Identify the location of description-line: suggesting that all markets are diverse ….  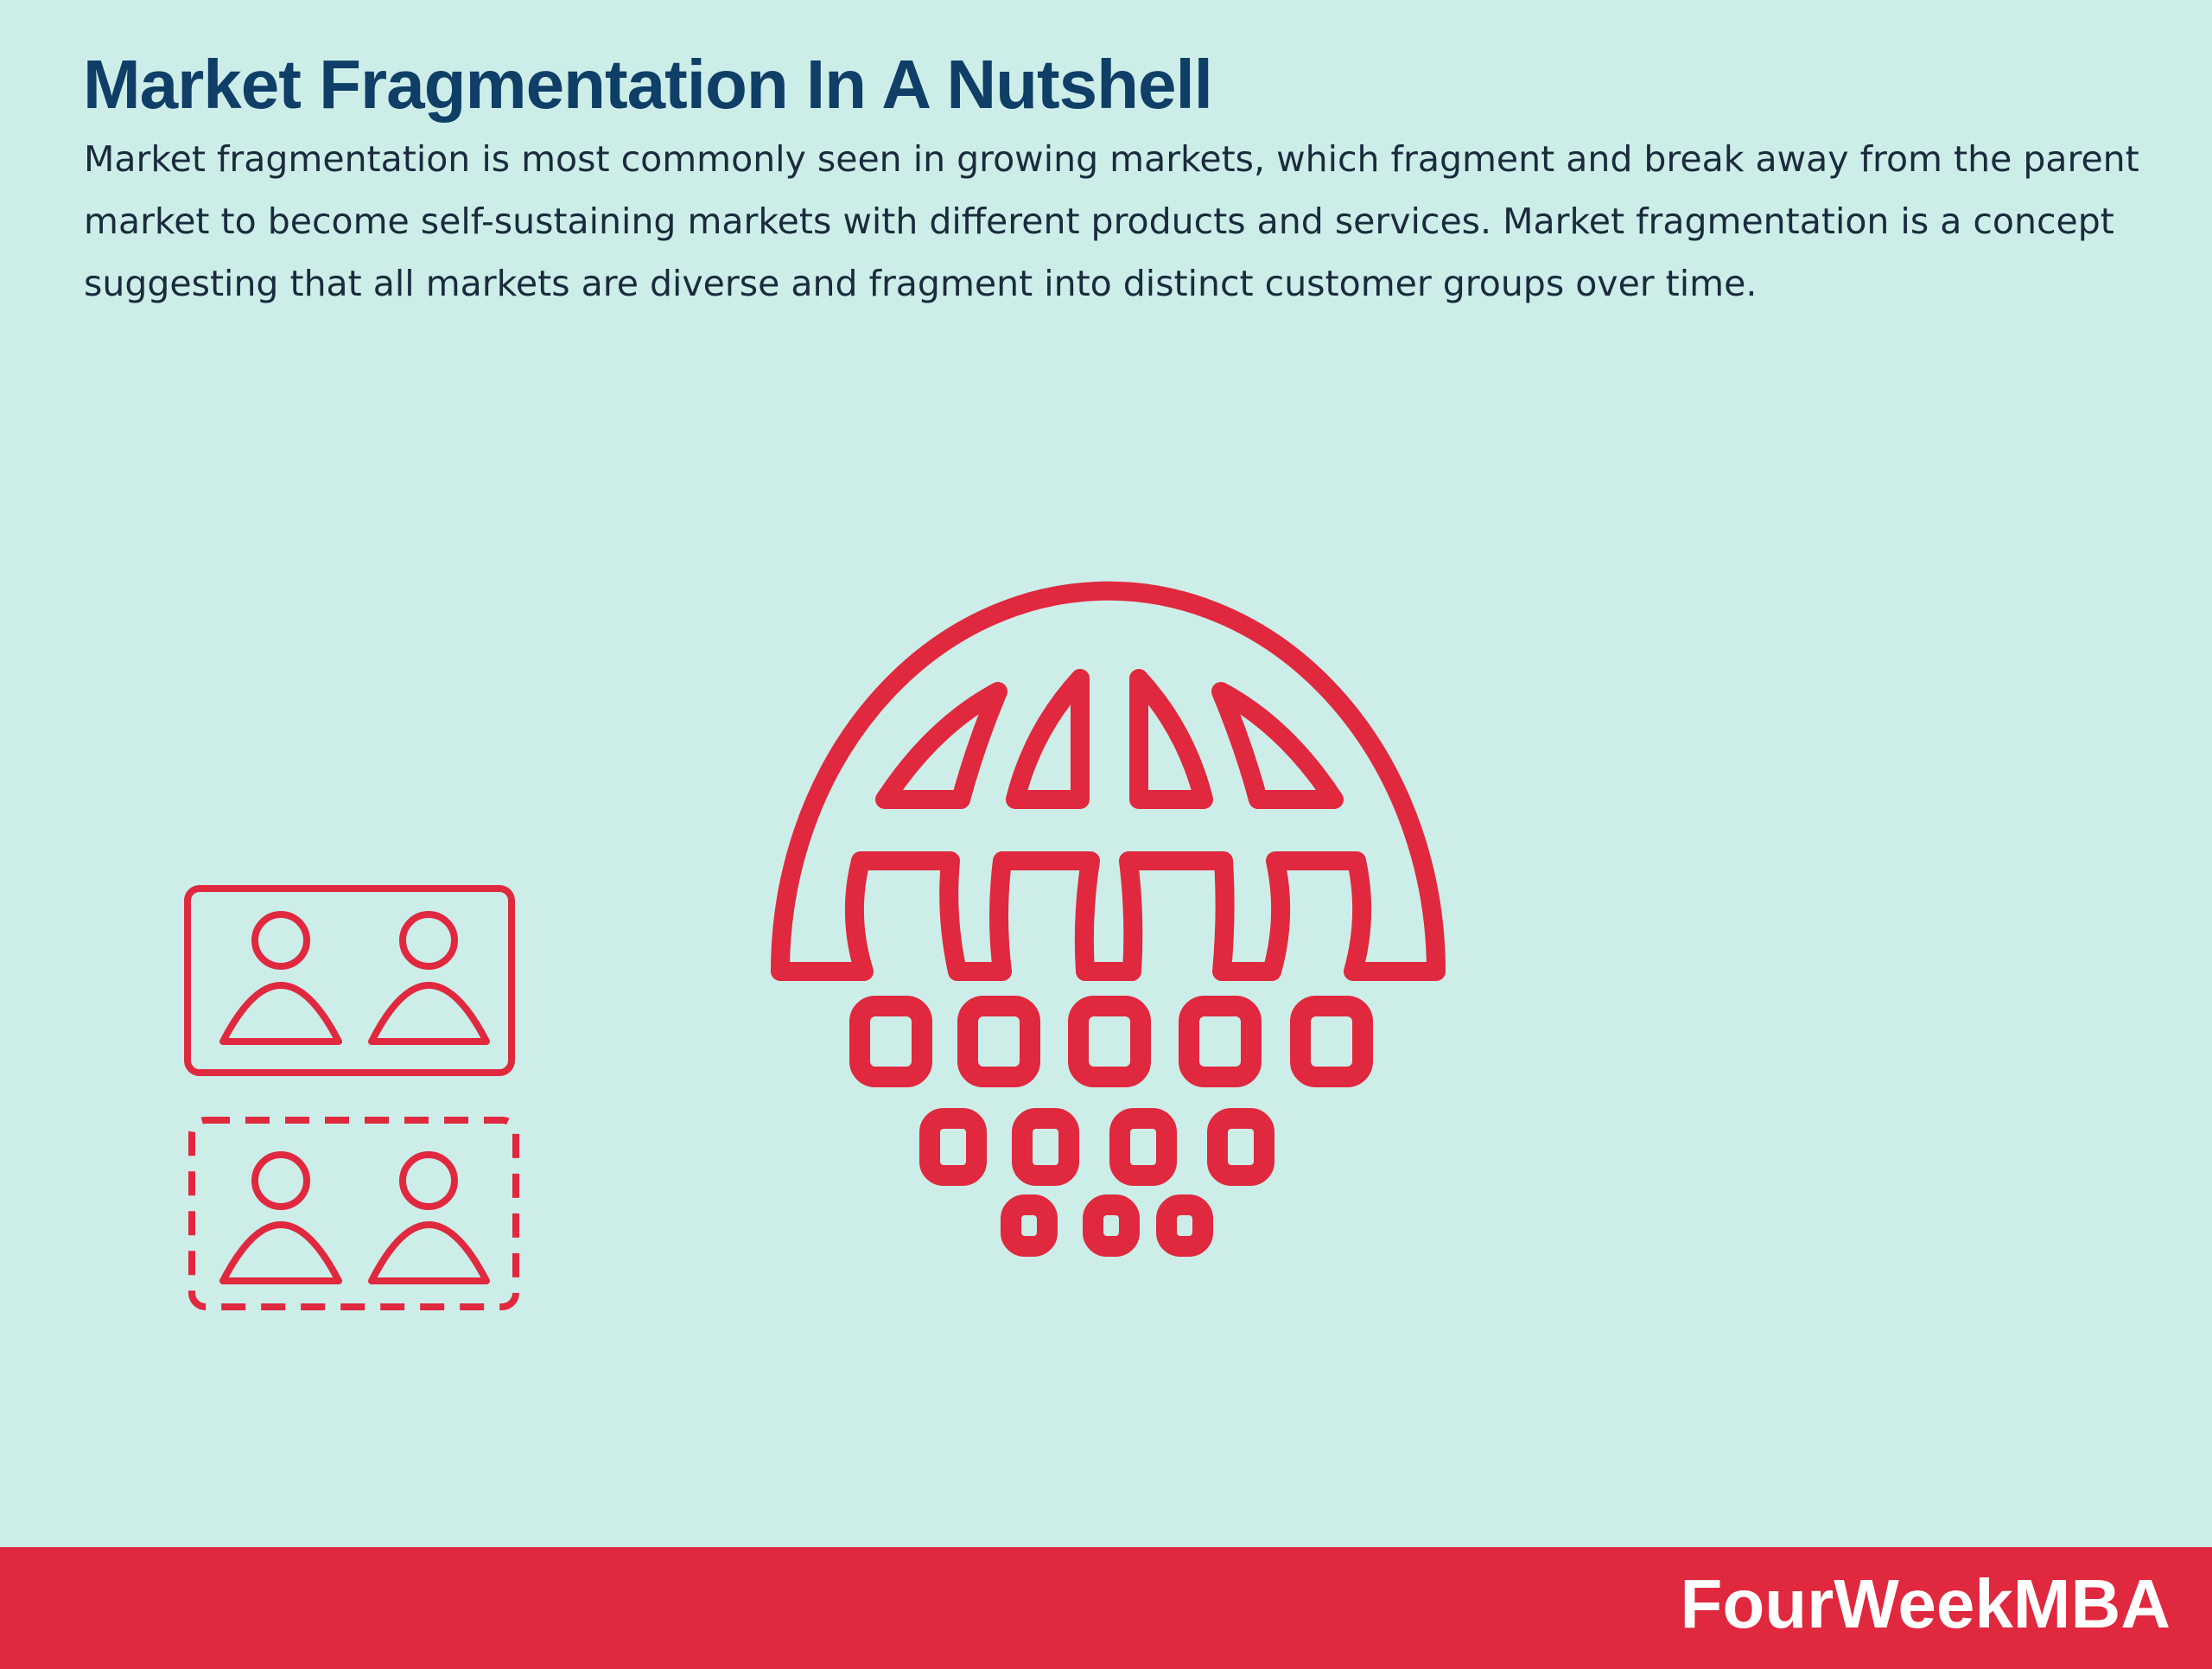
(921, 283).